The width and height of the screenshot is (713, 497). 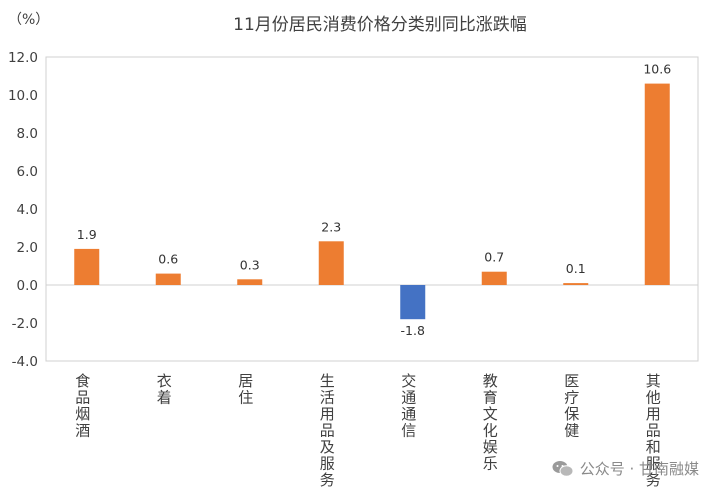 What do you see at coordinates (331, 226) in the screenshot?
I see `data-label: 2.3` at bounding box center [331, 226].